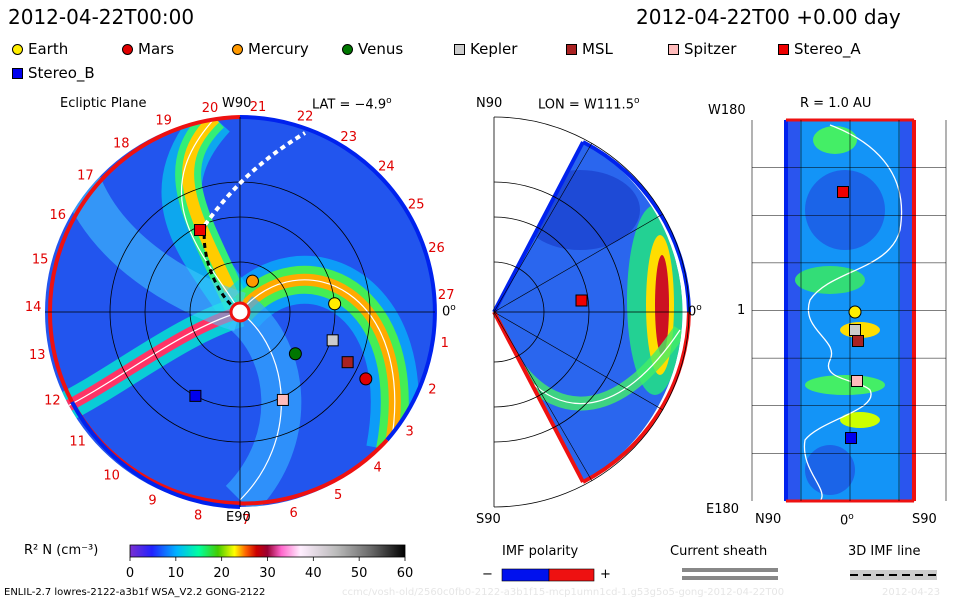 Image resolution: width=960 pixels, height=600 pixels. I want to click on meridional-top-label: N90, so click(489, 103).